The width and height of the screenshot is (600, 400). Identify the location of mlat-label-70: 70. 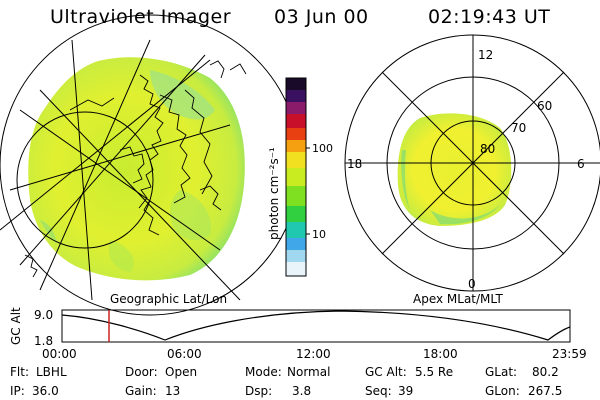
(518, 128).